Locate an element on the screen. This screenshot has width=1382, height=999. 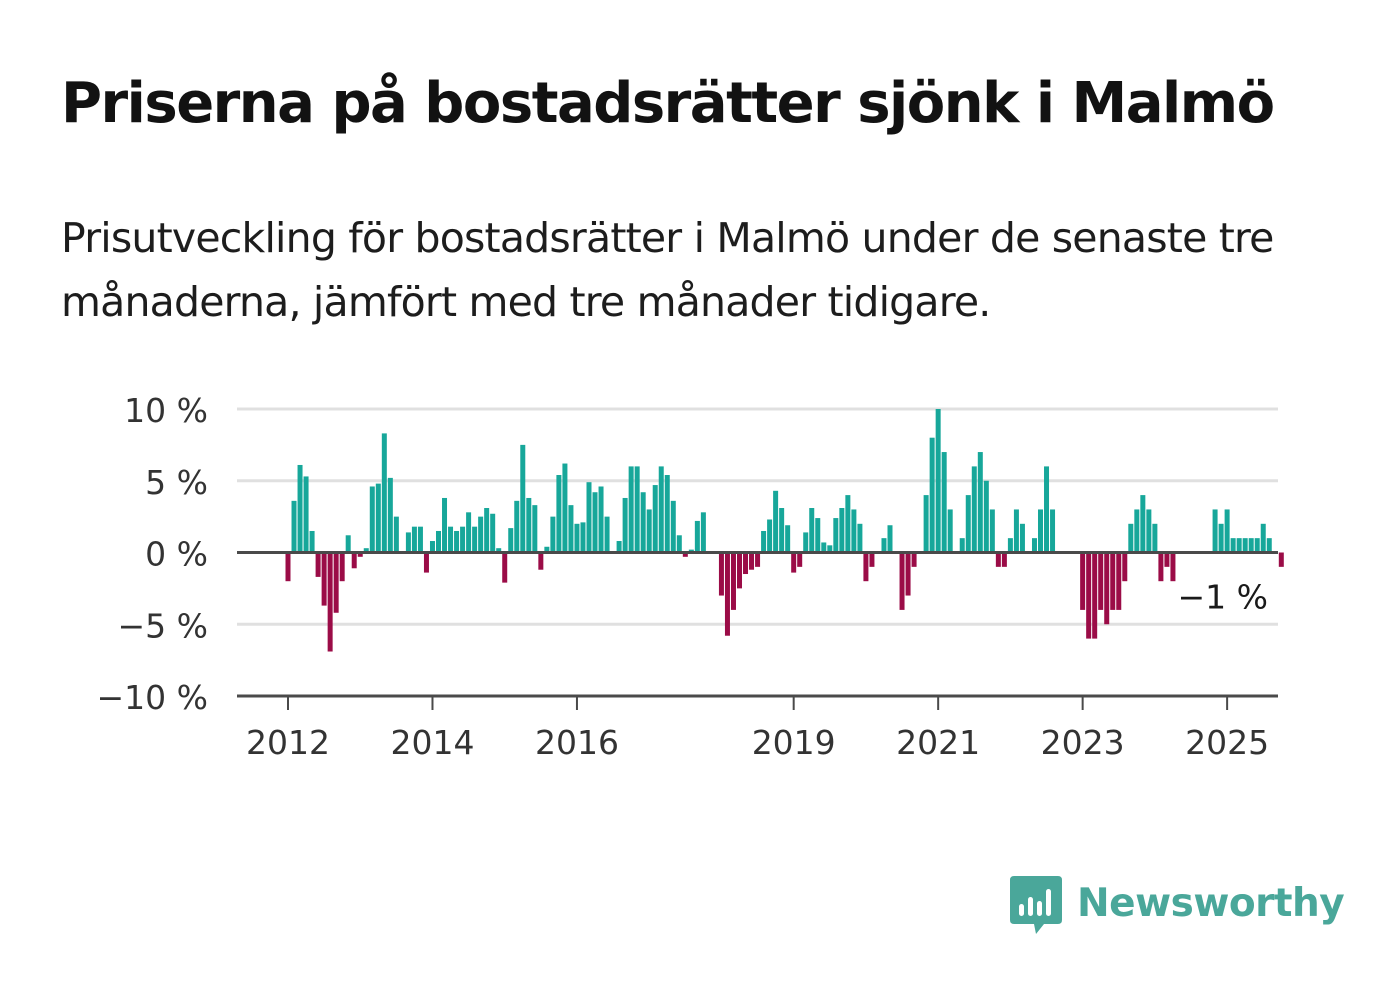
x-tick-label: 2023 is located at coordinates (1083, 742).